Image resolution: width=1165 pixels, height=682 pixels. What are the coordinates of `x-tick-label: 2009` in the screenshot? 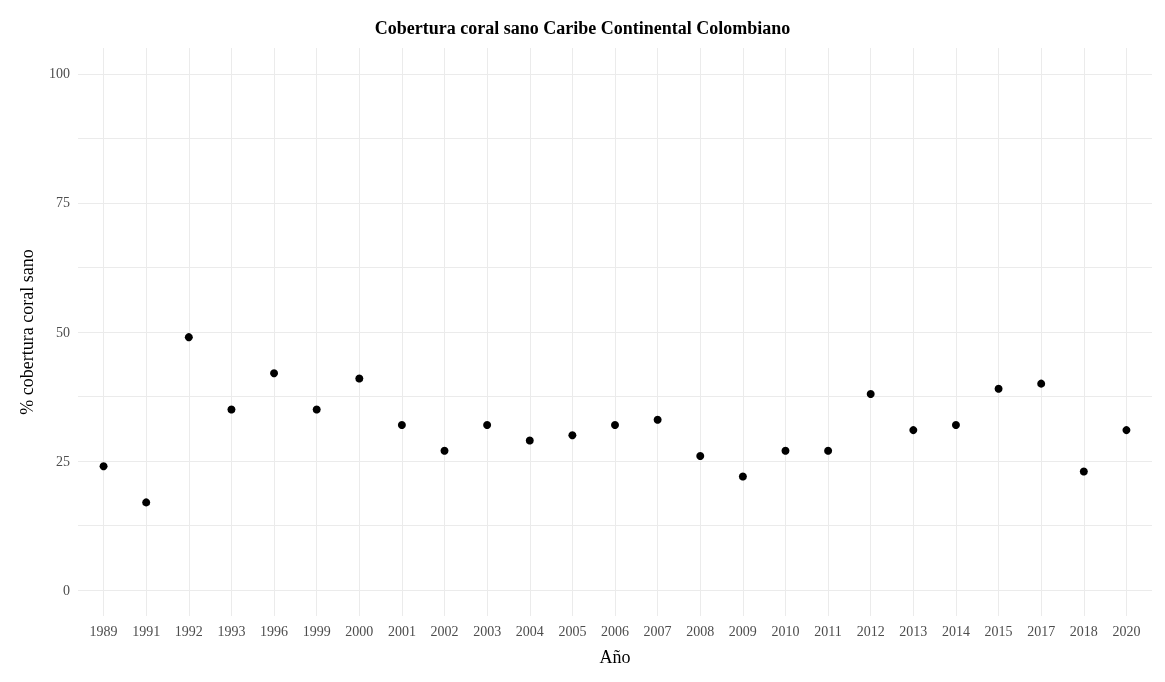 It's located at (742, 631).